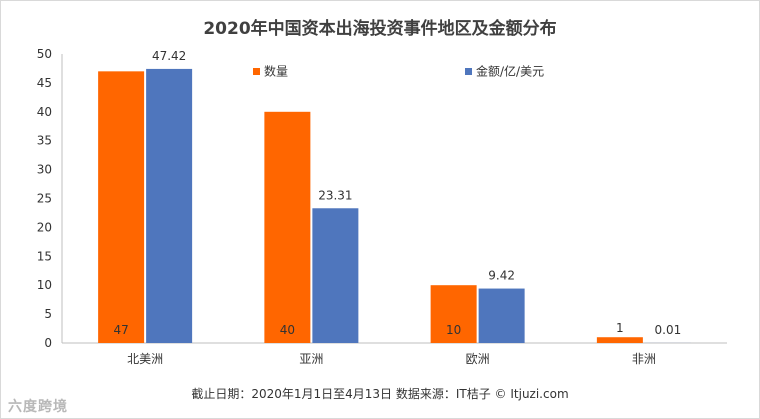 This screenshot has height=419, width=760. I want to click on x-tick-label: 非洲, so click(644, 359).